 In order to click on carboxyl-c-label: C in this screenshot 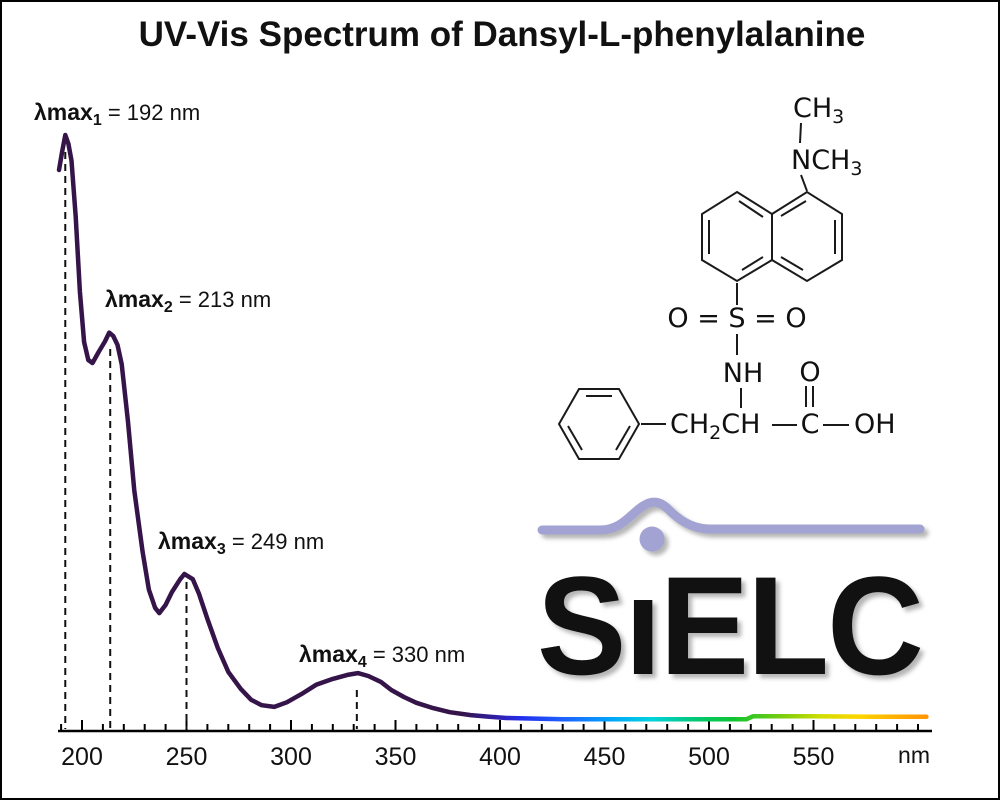, I will do `click(810, 424)`.